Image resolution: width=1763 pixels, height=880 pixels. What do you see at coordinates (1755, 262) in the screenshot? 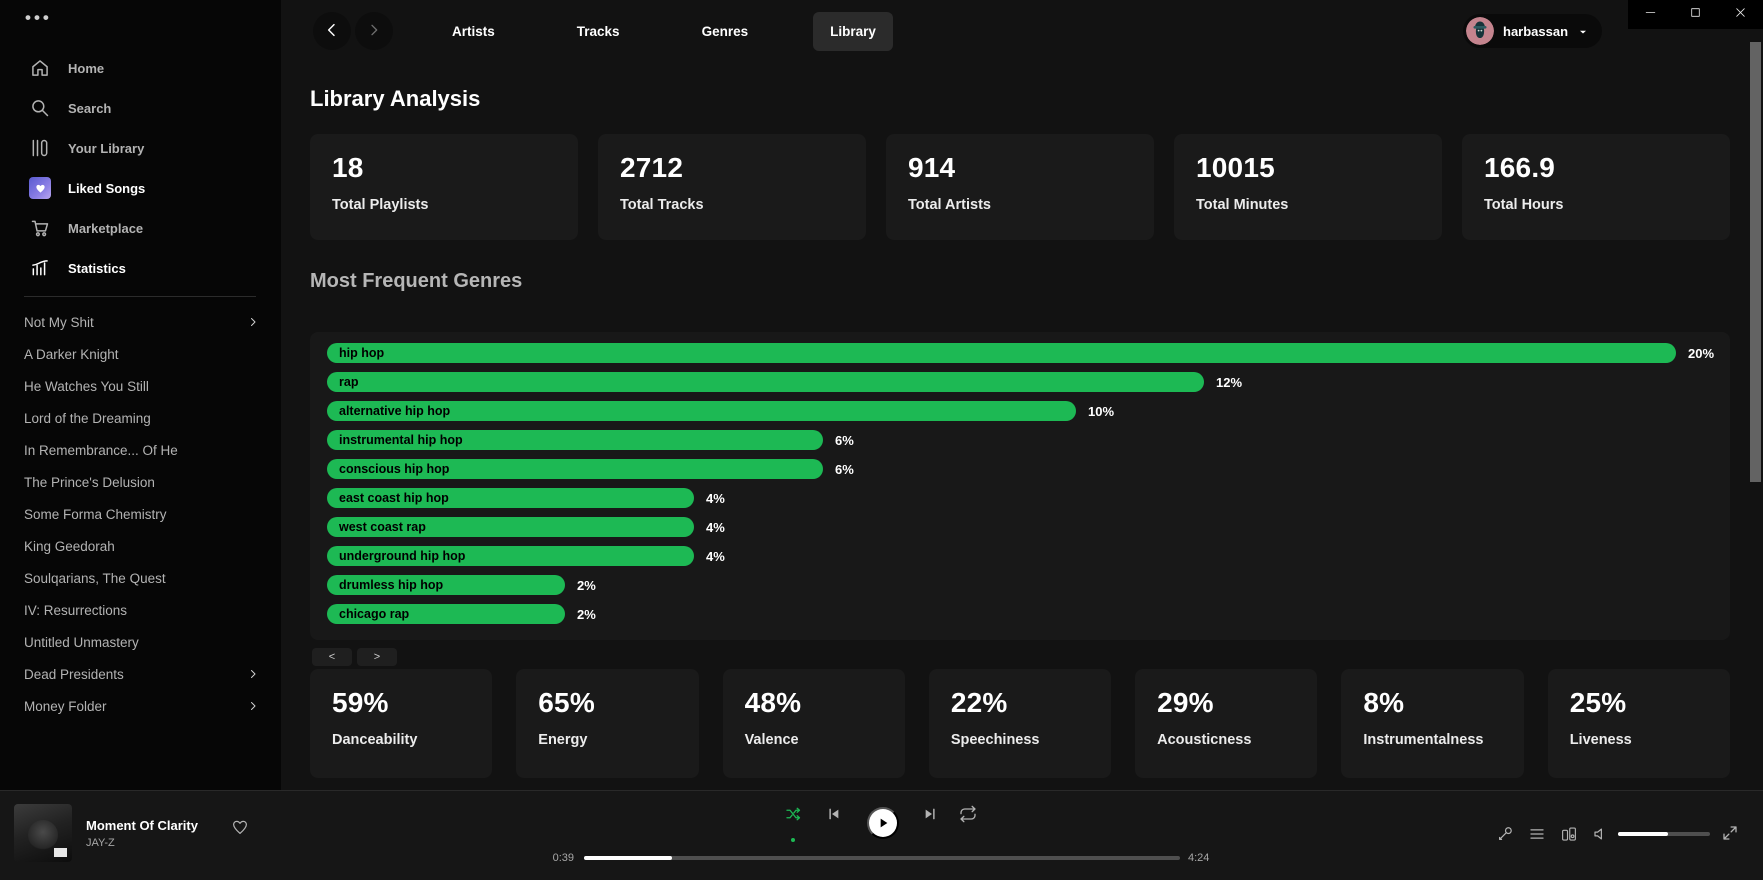
I see `scrollbar` at bounding box center [1755, 262].